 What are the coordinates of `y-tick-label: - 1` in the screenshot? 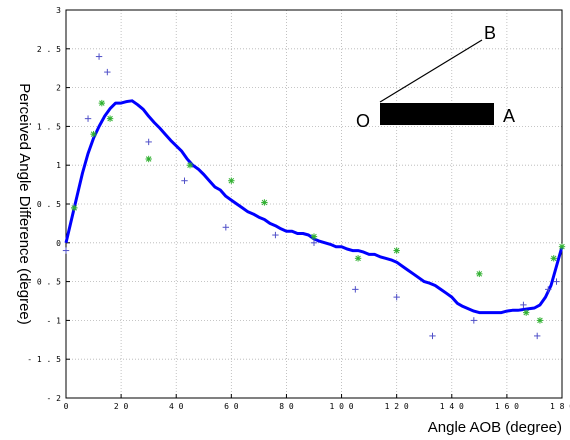 It's located at (54, 320).